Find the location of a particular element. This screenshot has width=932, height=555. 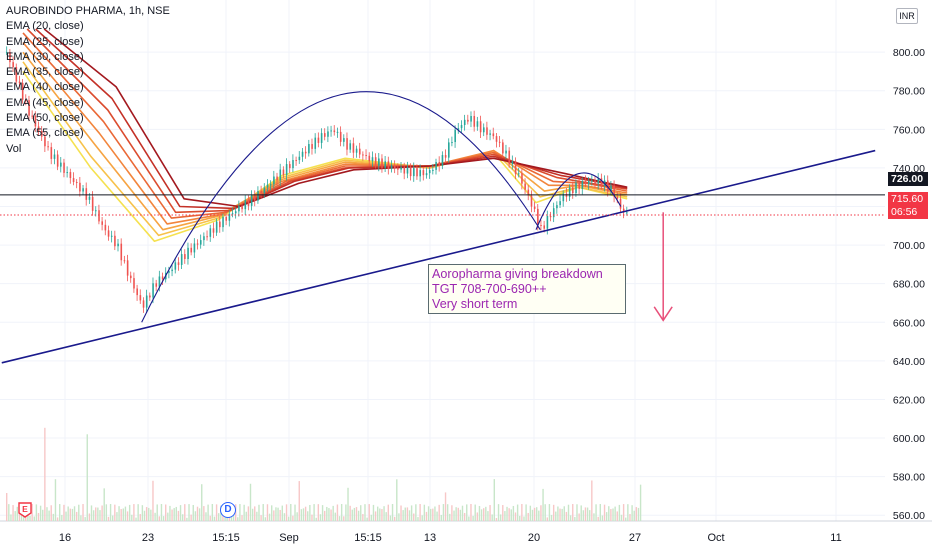

indicator-ema-40: EMA (40, close) is located at coordinates (45, 87).